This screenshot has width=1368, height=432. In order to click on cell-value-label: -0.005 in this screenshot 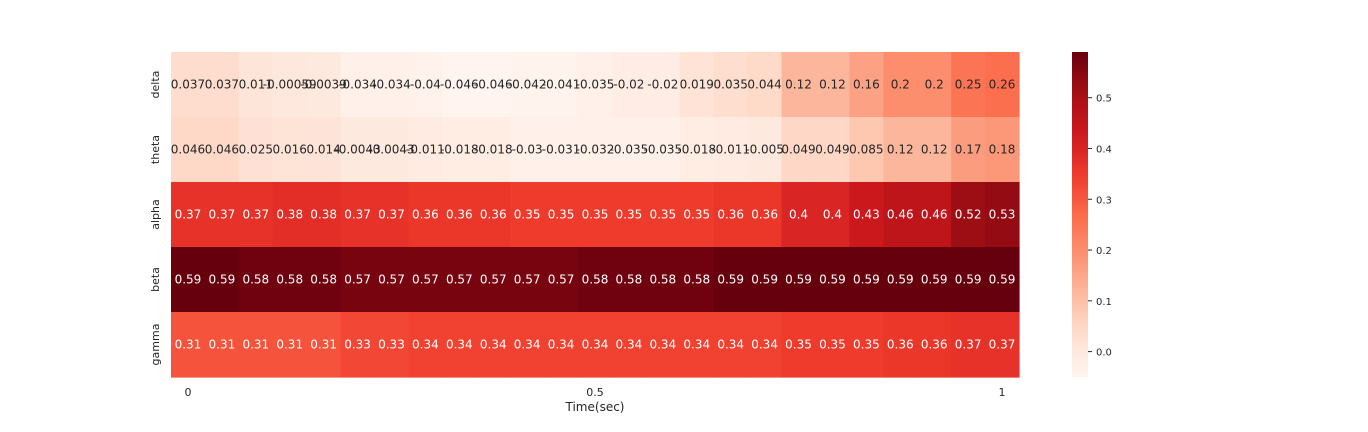, I will do `click(764, 150)`.